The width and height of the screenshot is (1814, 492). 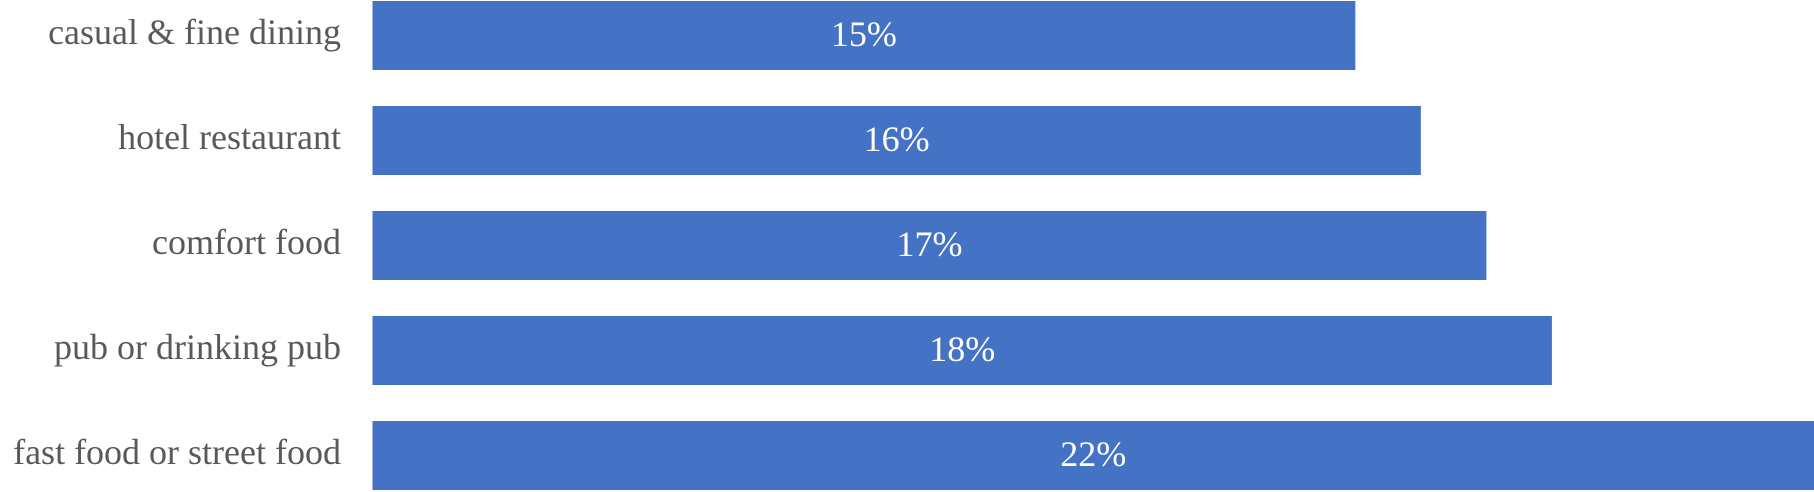 I want to click on category-label: pub or drinking pub, so click(x=197, y=347).